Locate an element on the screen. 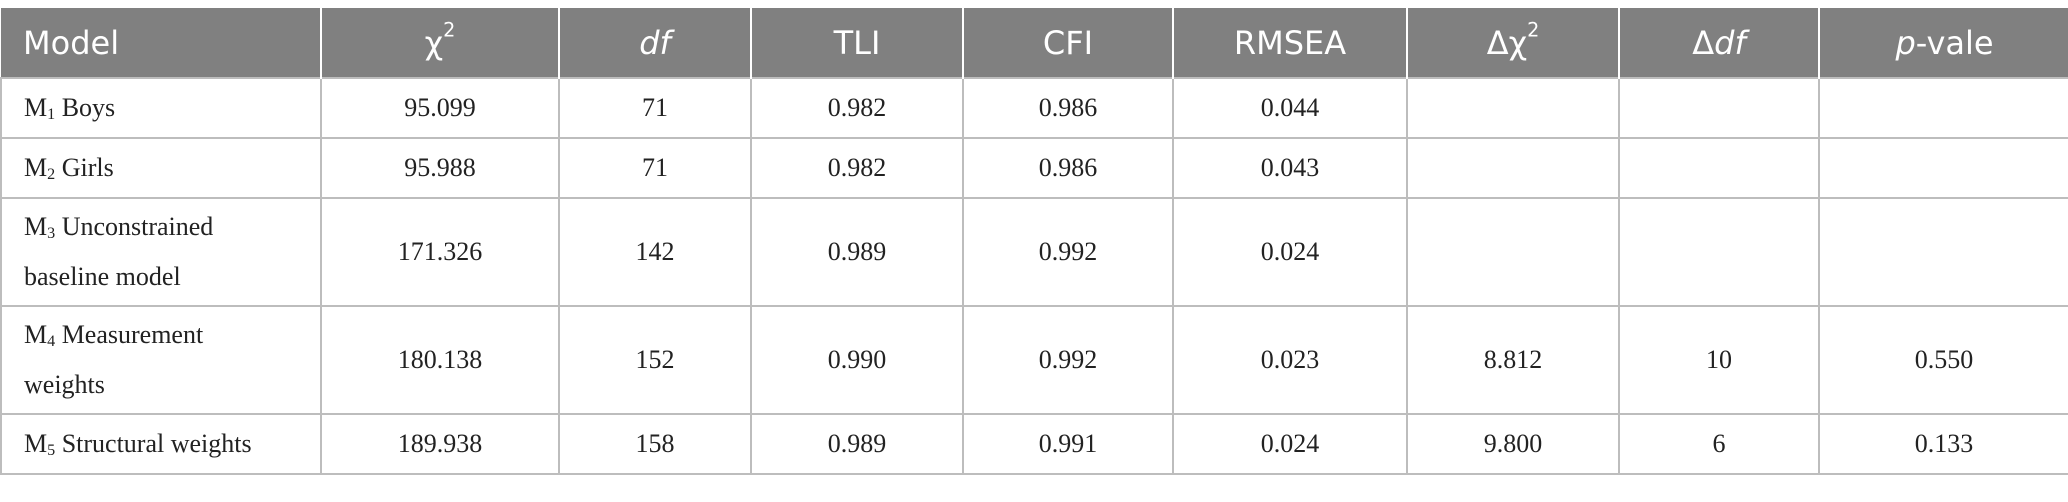  p-rest: -vale is located at coordinates (1954, 42).